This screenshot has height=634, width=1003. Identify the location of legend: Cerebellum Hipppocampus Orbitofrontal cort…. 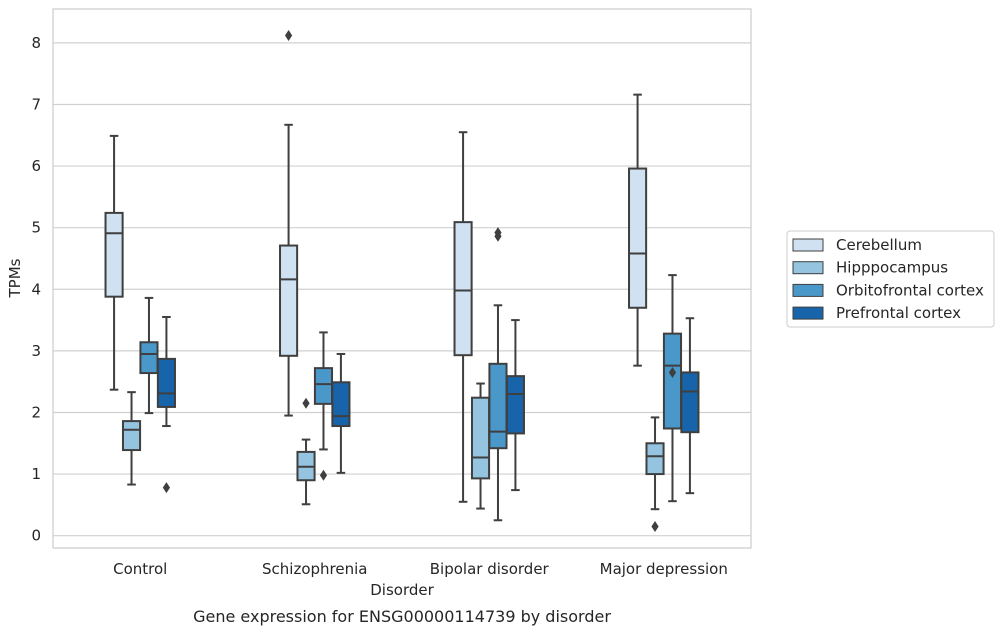
(890, 279).